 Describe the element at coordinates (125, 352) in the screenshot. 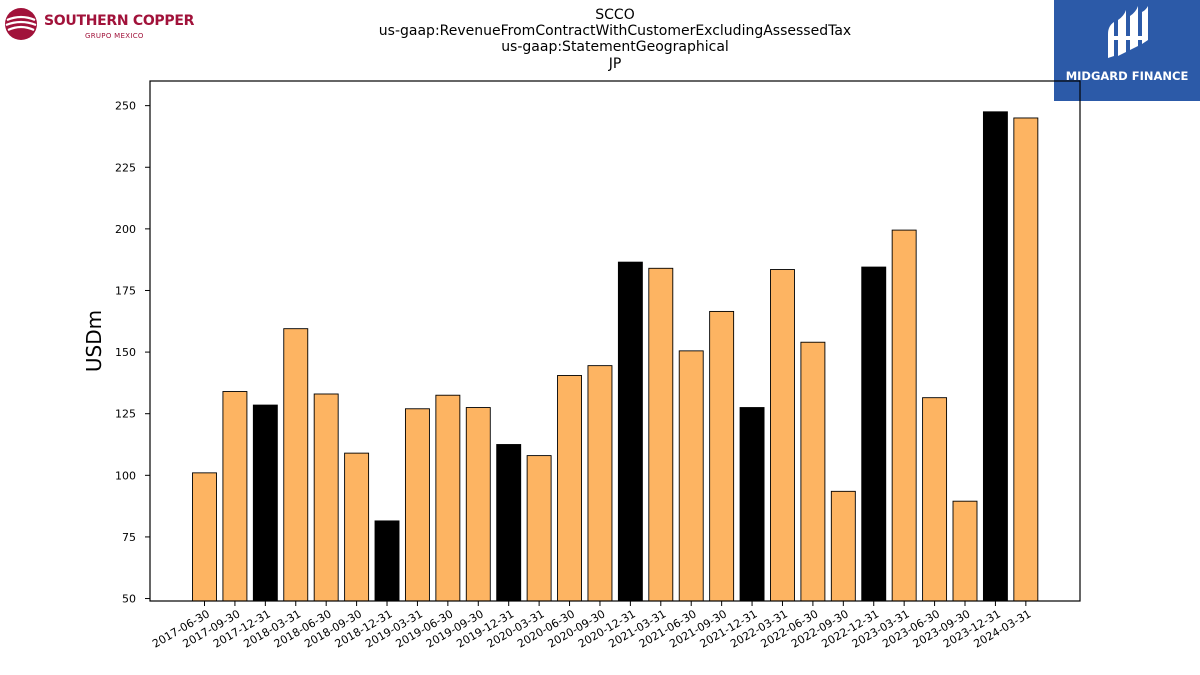

I see `y-tick-label-150: 150` at that location.